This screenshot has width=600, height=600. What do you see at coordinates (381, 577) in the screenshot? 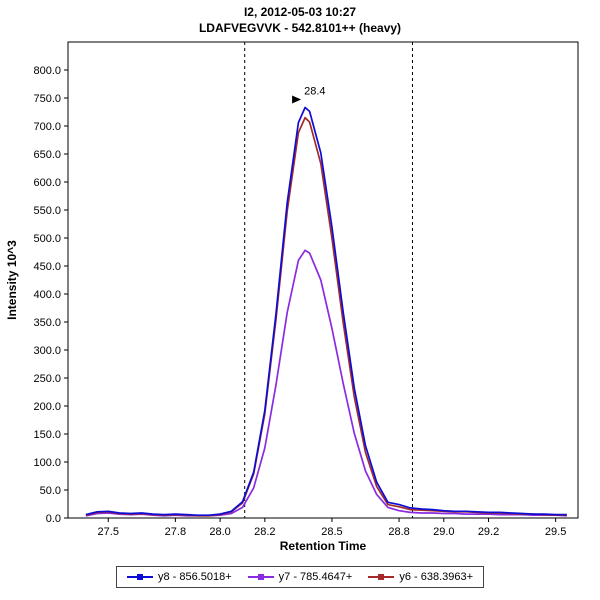
I see `series-marker-y6-icon` at bounding box center [381, 577].